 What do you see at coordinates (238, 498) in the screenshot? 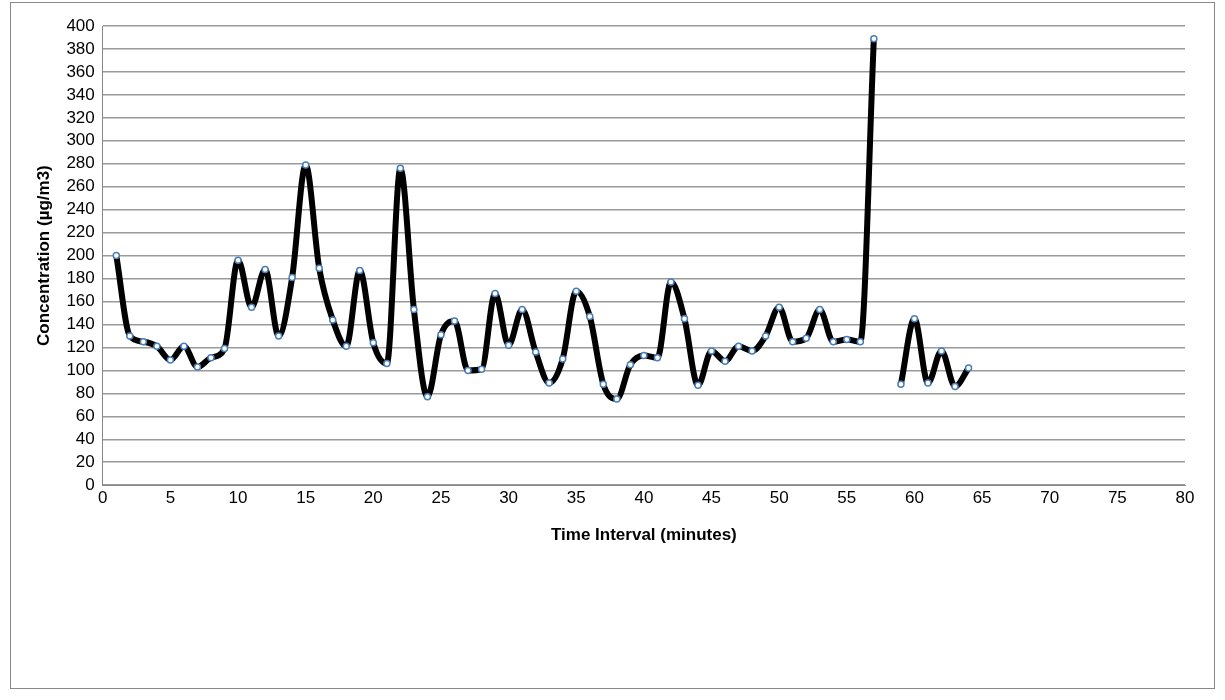
I see `x-tick-label: 10` at bounding box center [238, 498].